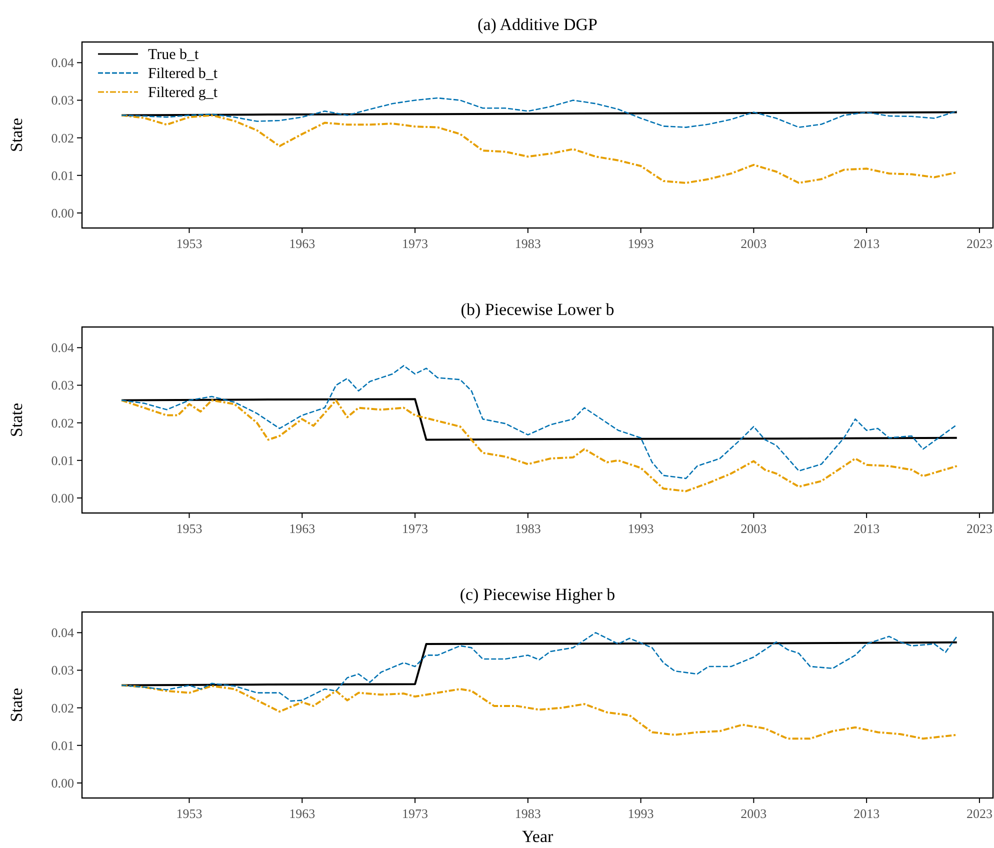  What do you see at coordinates (537, 309) in the screenshot?
I see `chart-title: (b) Piecewise Lower b` at bounding box center [537, 309].